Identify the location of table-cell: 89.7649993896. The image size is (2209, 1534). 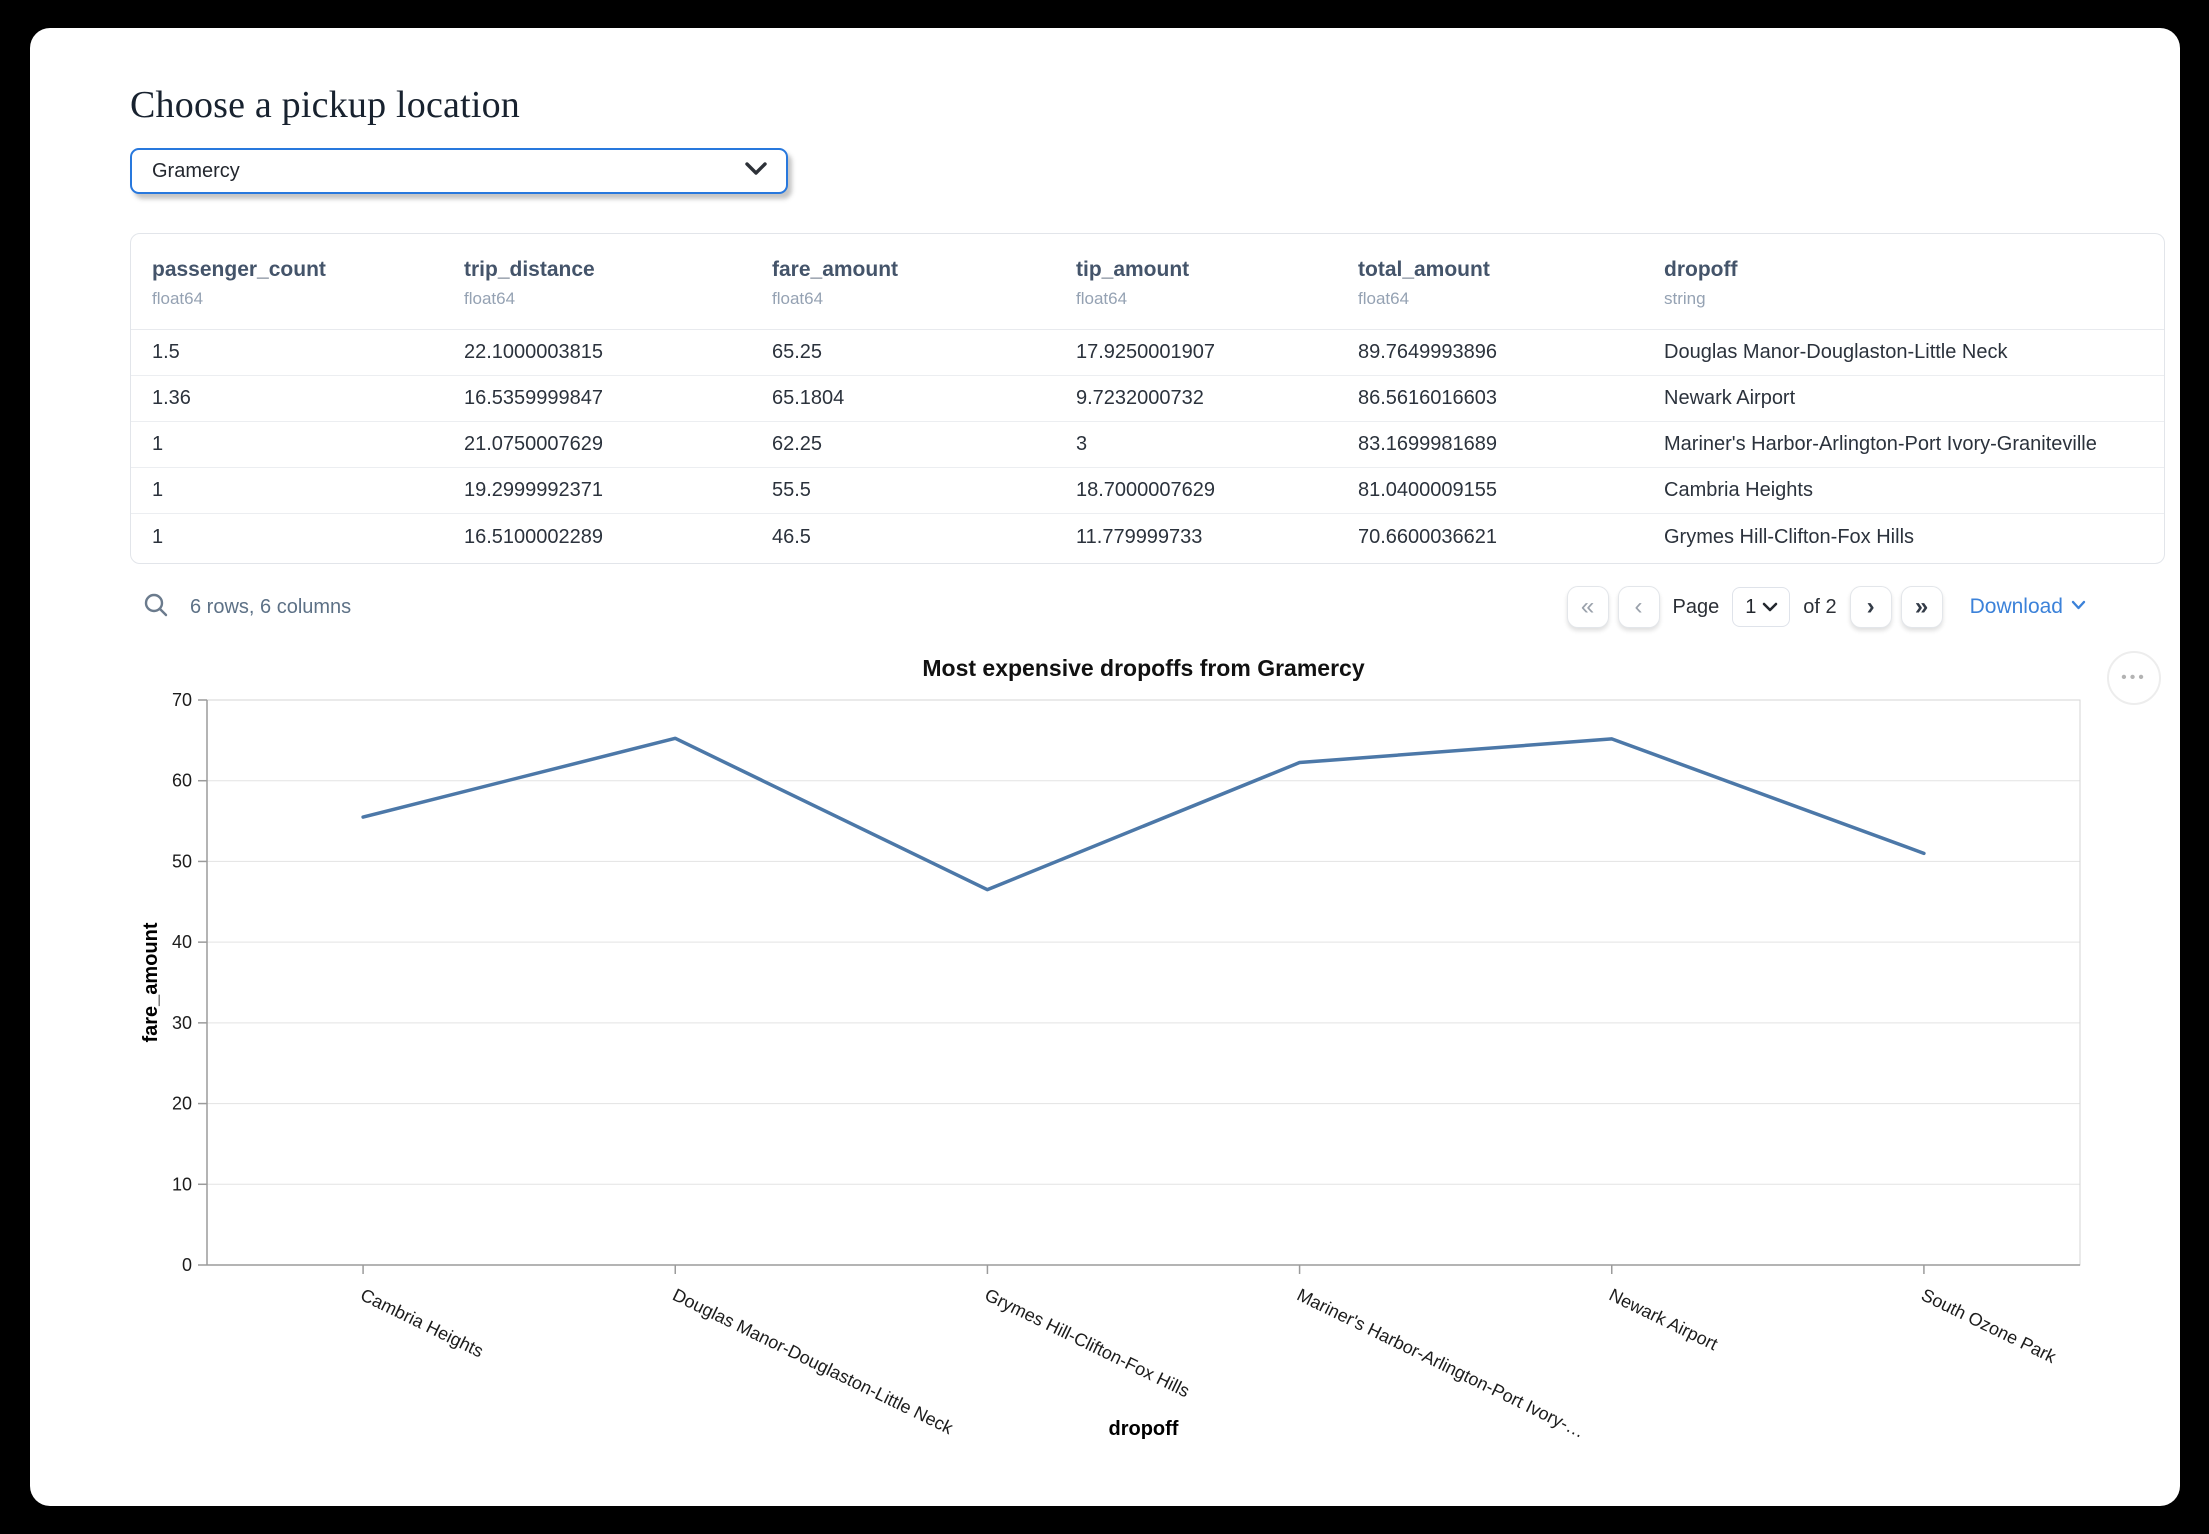
(1428, 352).